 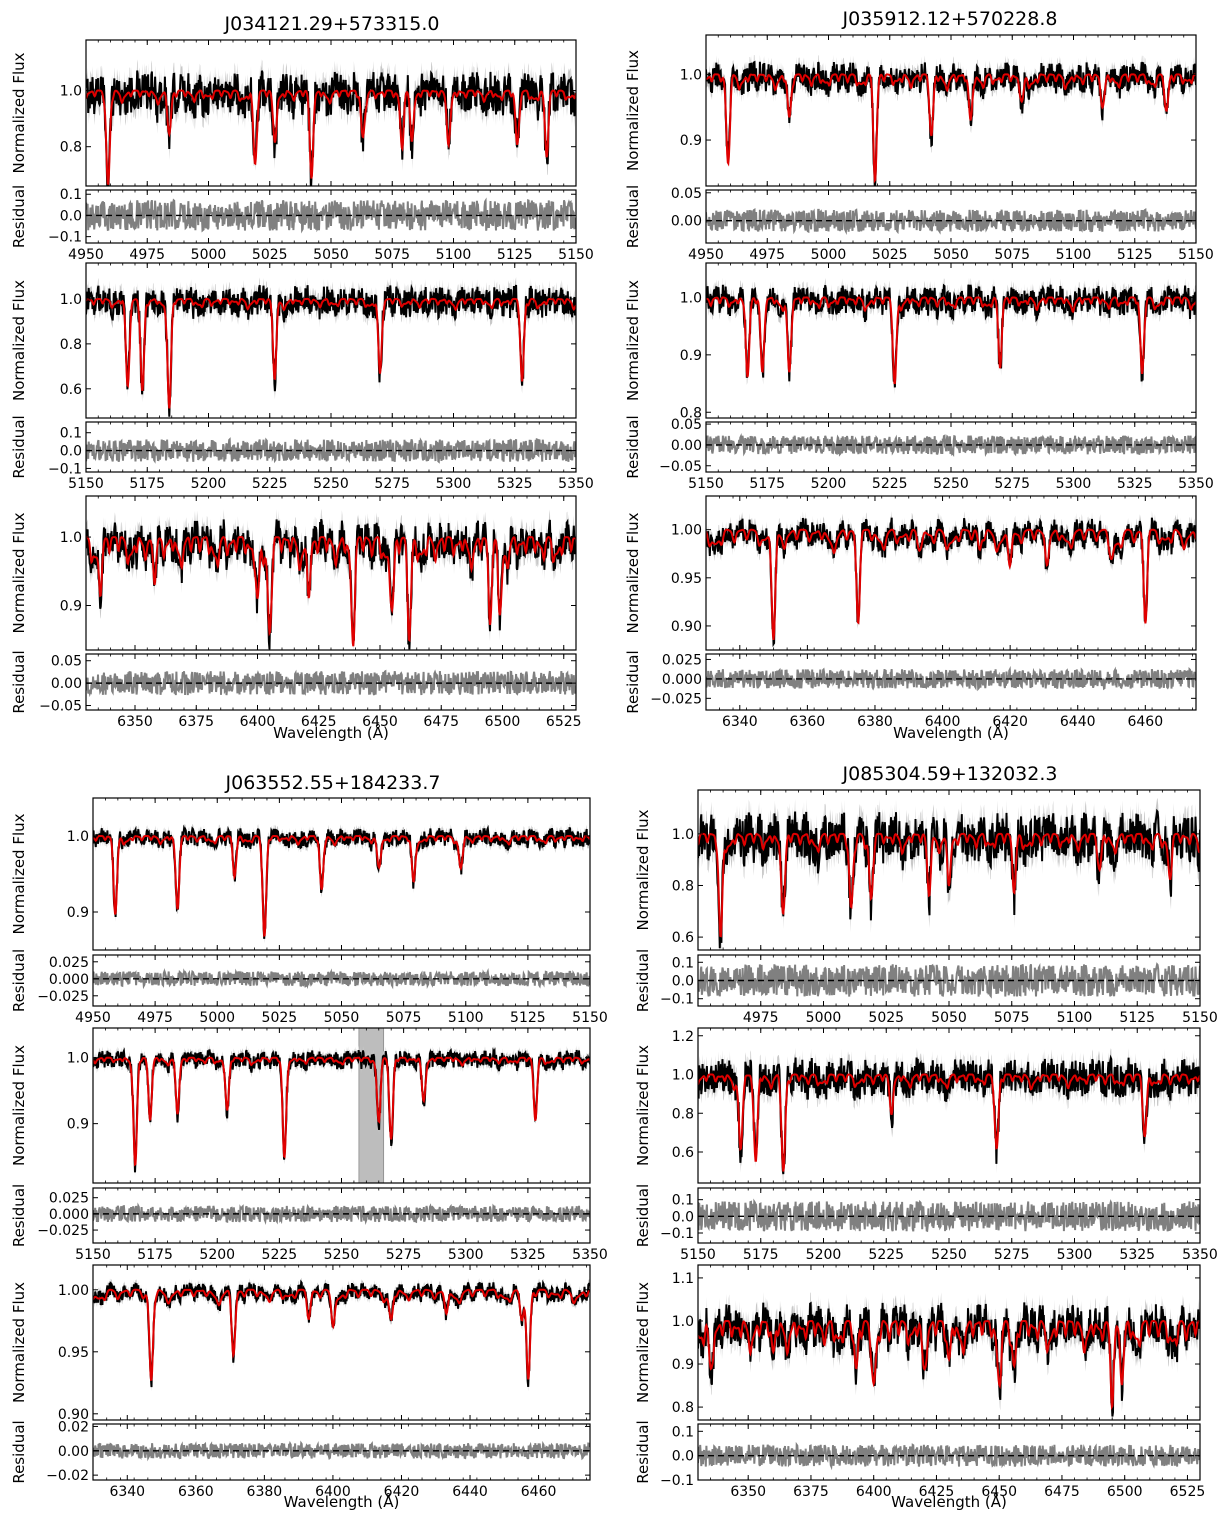 I want to click on star-title: J085304.59+132032.3, so click(x=950, y=774).